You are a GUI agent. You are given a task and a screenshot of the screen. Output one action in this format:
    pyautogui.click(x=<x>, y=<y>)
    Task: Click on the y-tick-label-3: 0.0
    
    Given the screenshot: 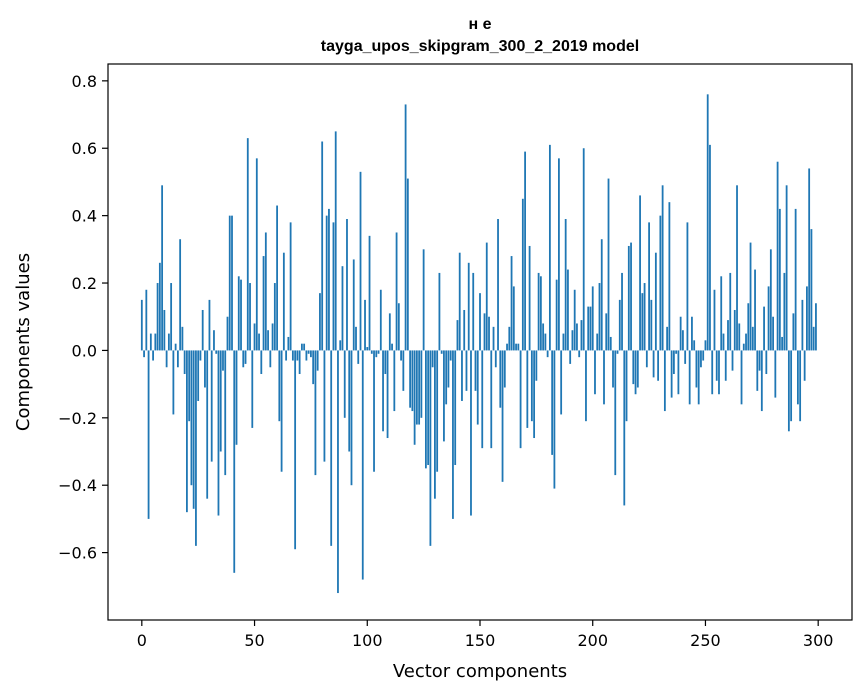 What is the action you would take?
    pyautogui.click(x=84, y=350)
    